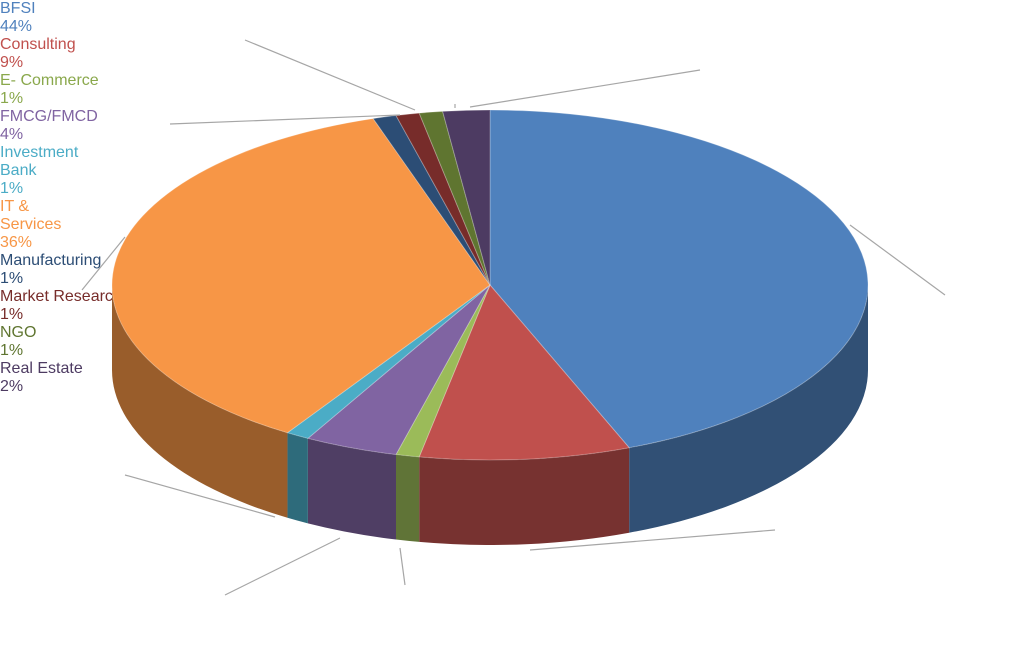 The image size is (1023, 659). Describe the element at coordinates (40, 342) in the screenshot. I see `data-label: NGO 1%` at that location.